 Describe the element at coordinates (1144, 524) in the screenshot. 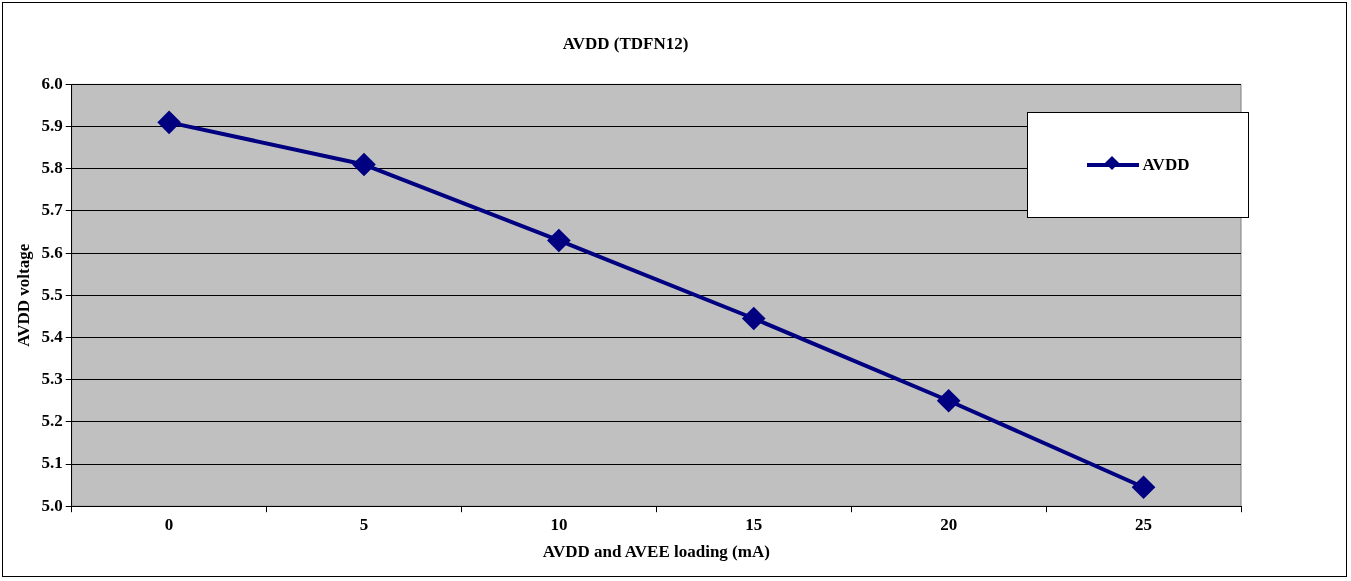

I see `x-tick-label: 25` at that location.